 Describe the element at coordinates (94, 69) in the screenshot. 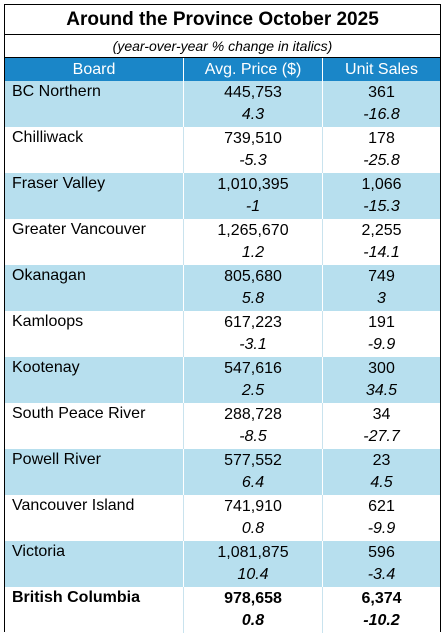

I see `header-board: Board` at that location.